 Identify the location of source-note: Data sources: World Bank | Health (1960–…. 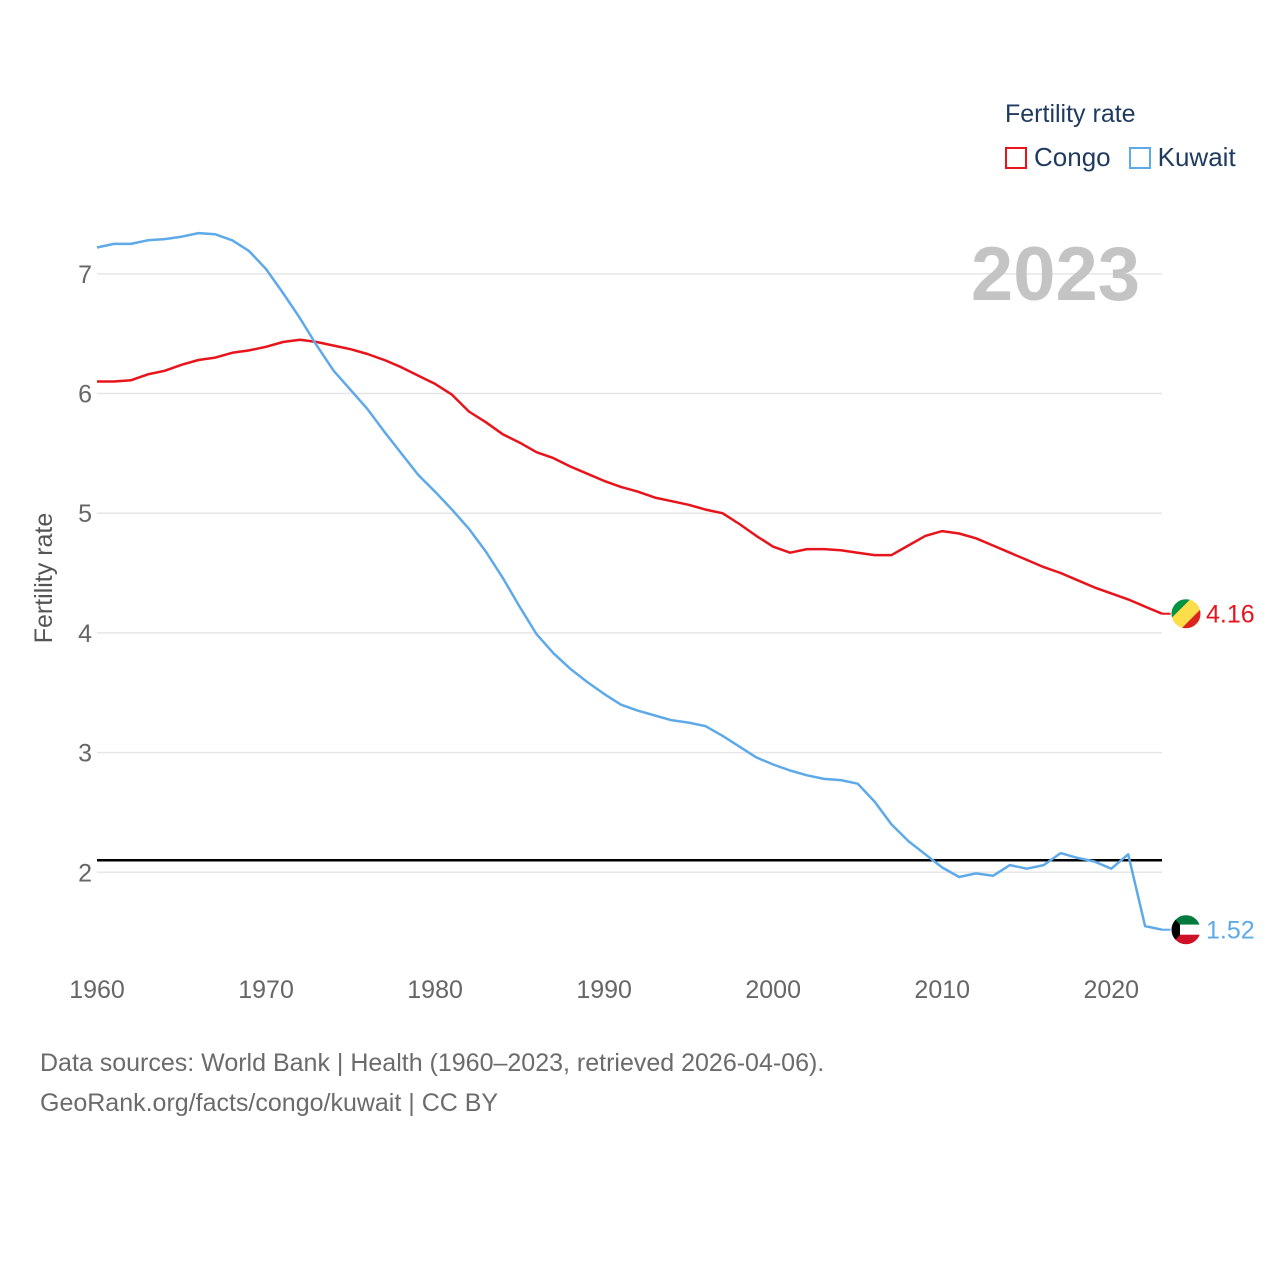
(432, 1083).